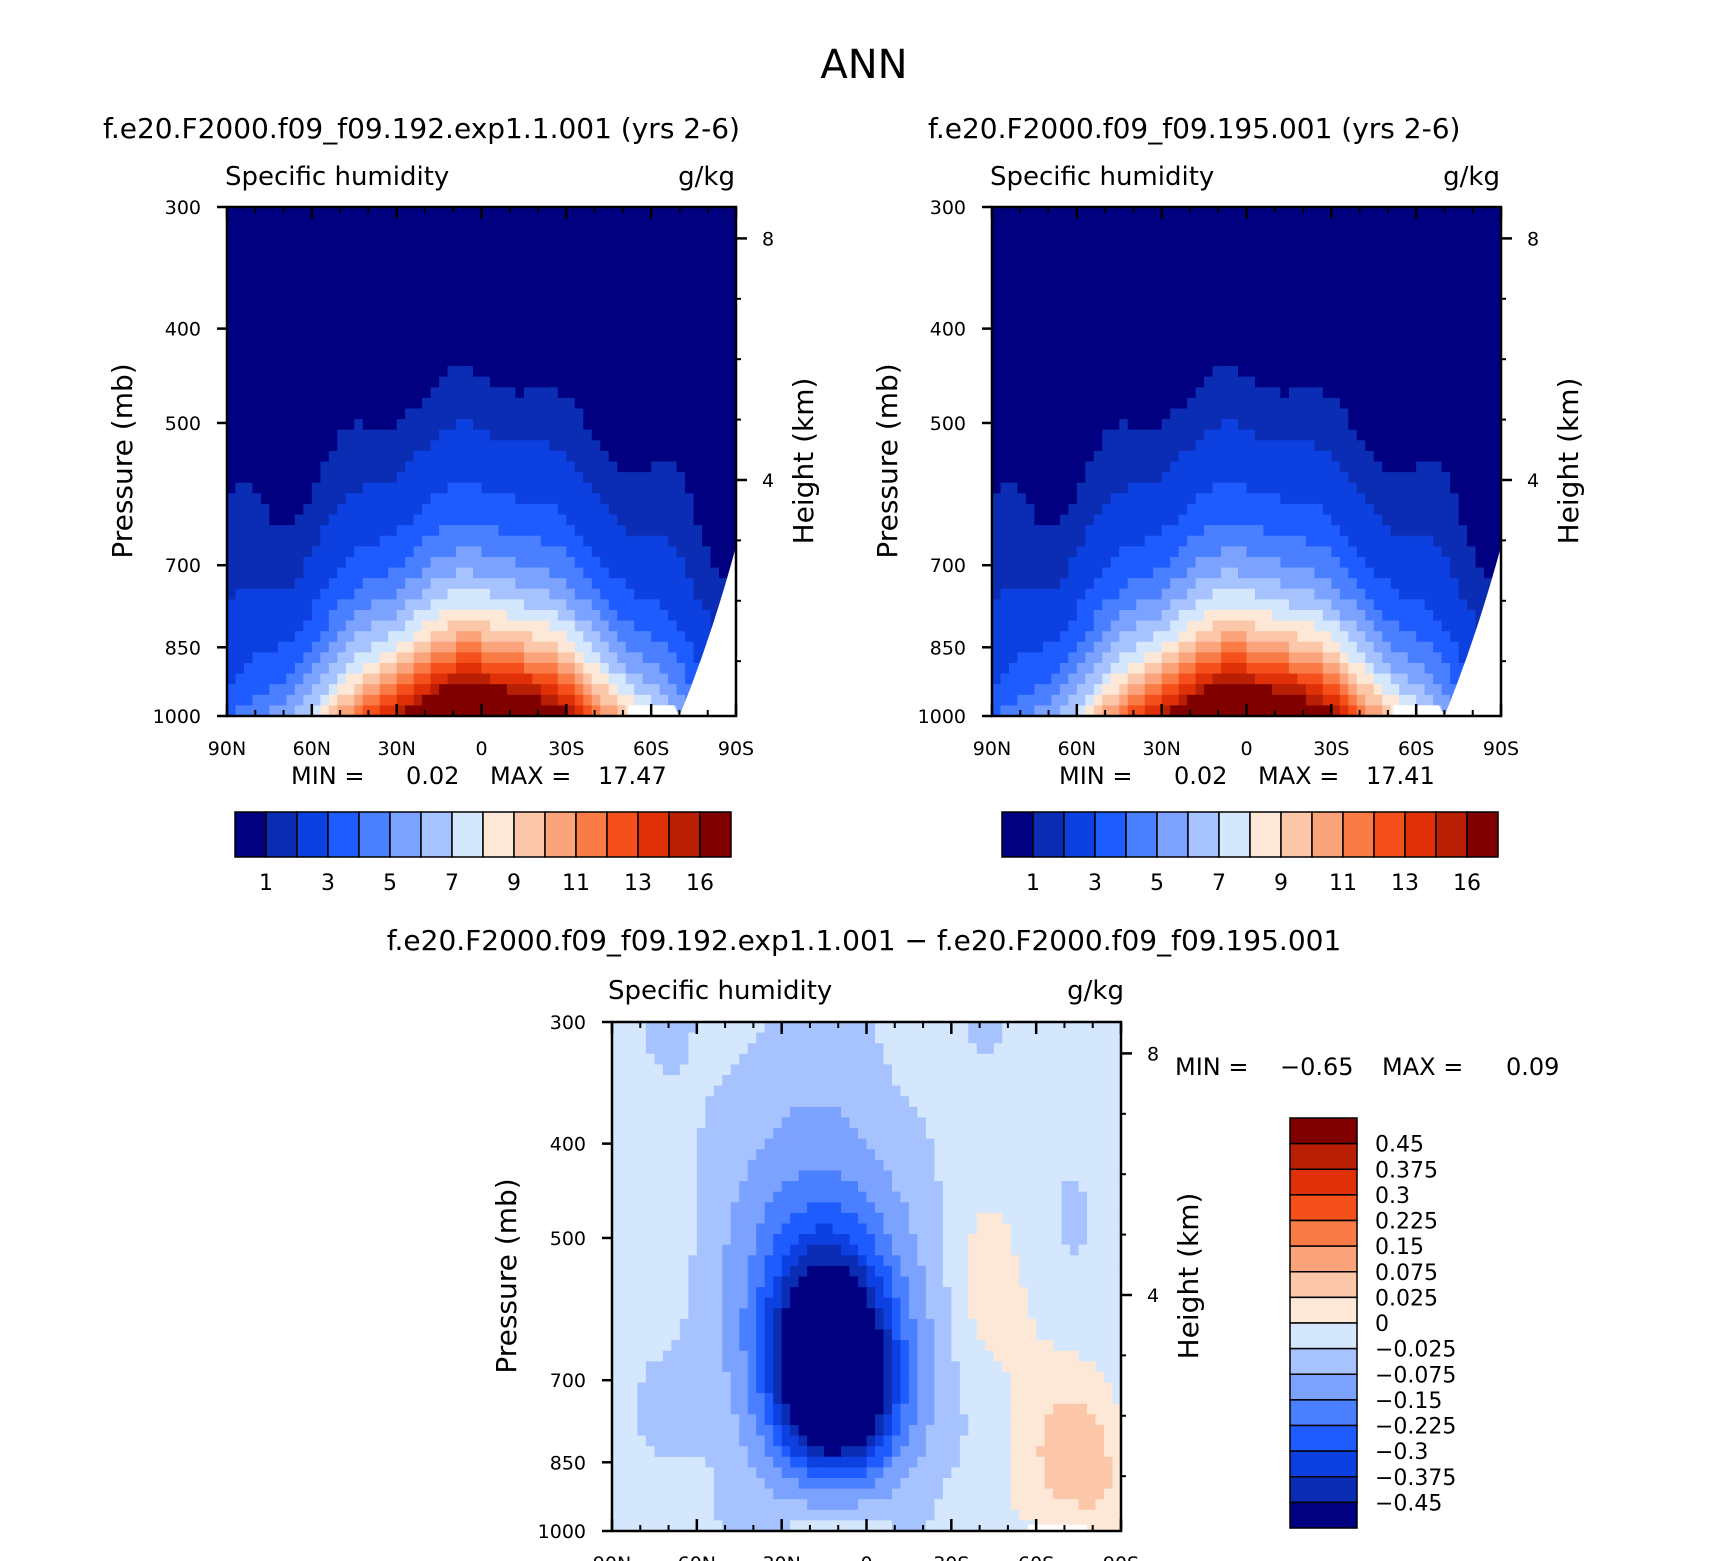 The image size is (1710, 1561). Describe the element at coordinates (706, 177) in the screenshot. I see `panel-1-subtitle-right: g/kg` at that location.